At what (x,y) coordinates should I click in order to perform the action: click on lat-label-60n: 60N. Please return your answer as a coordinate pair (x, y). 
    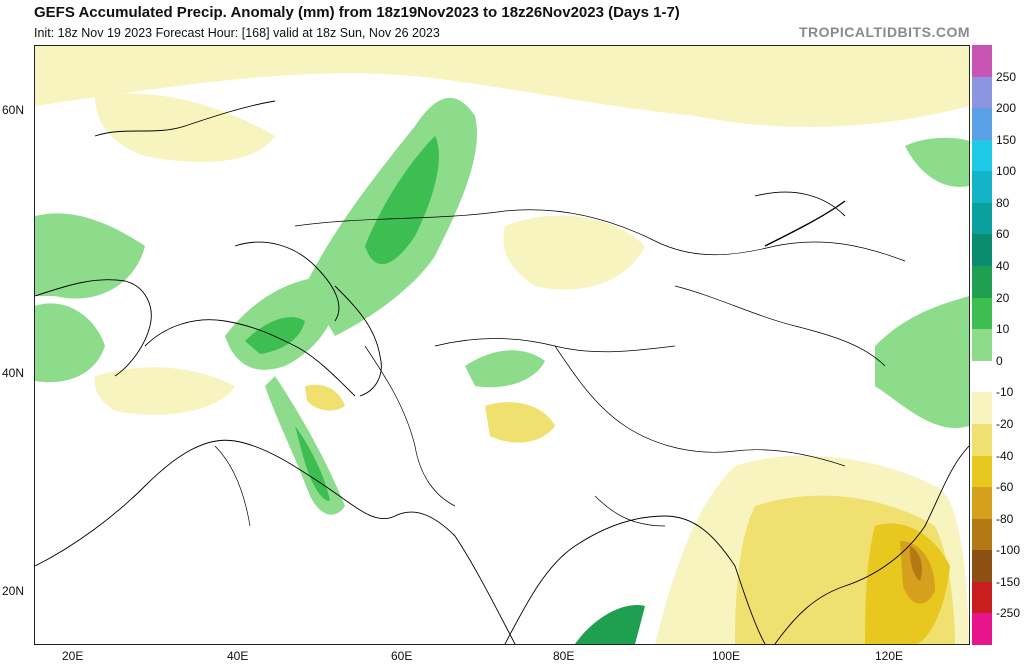
    Looking at the image, I should click on (13, 110).